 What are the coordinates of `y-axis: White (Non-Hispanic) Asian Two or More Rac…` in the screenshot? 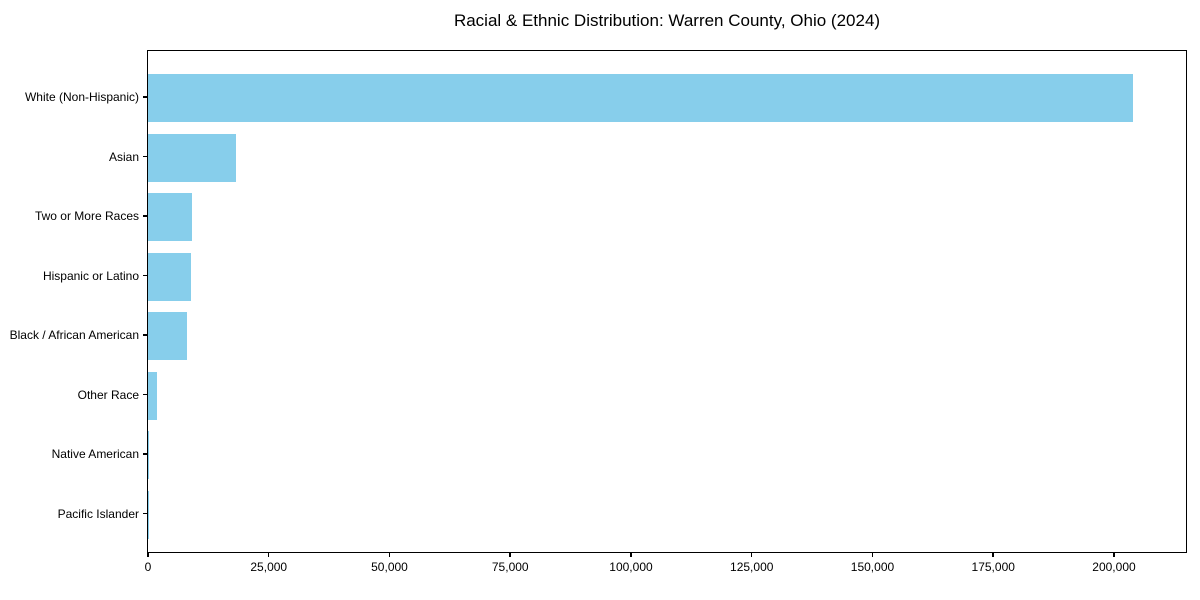 It's located at (73, 301).